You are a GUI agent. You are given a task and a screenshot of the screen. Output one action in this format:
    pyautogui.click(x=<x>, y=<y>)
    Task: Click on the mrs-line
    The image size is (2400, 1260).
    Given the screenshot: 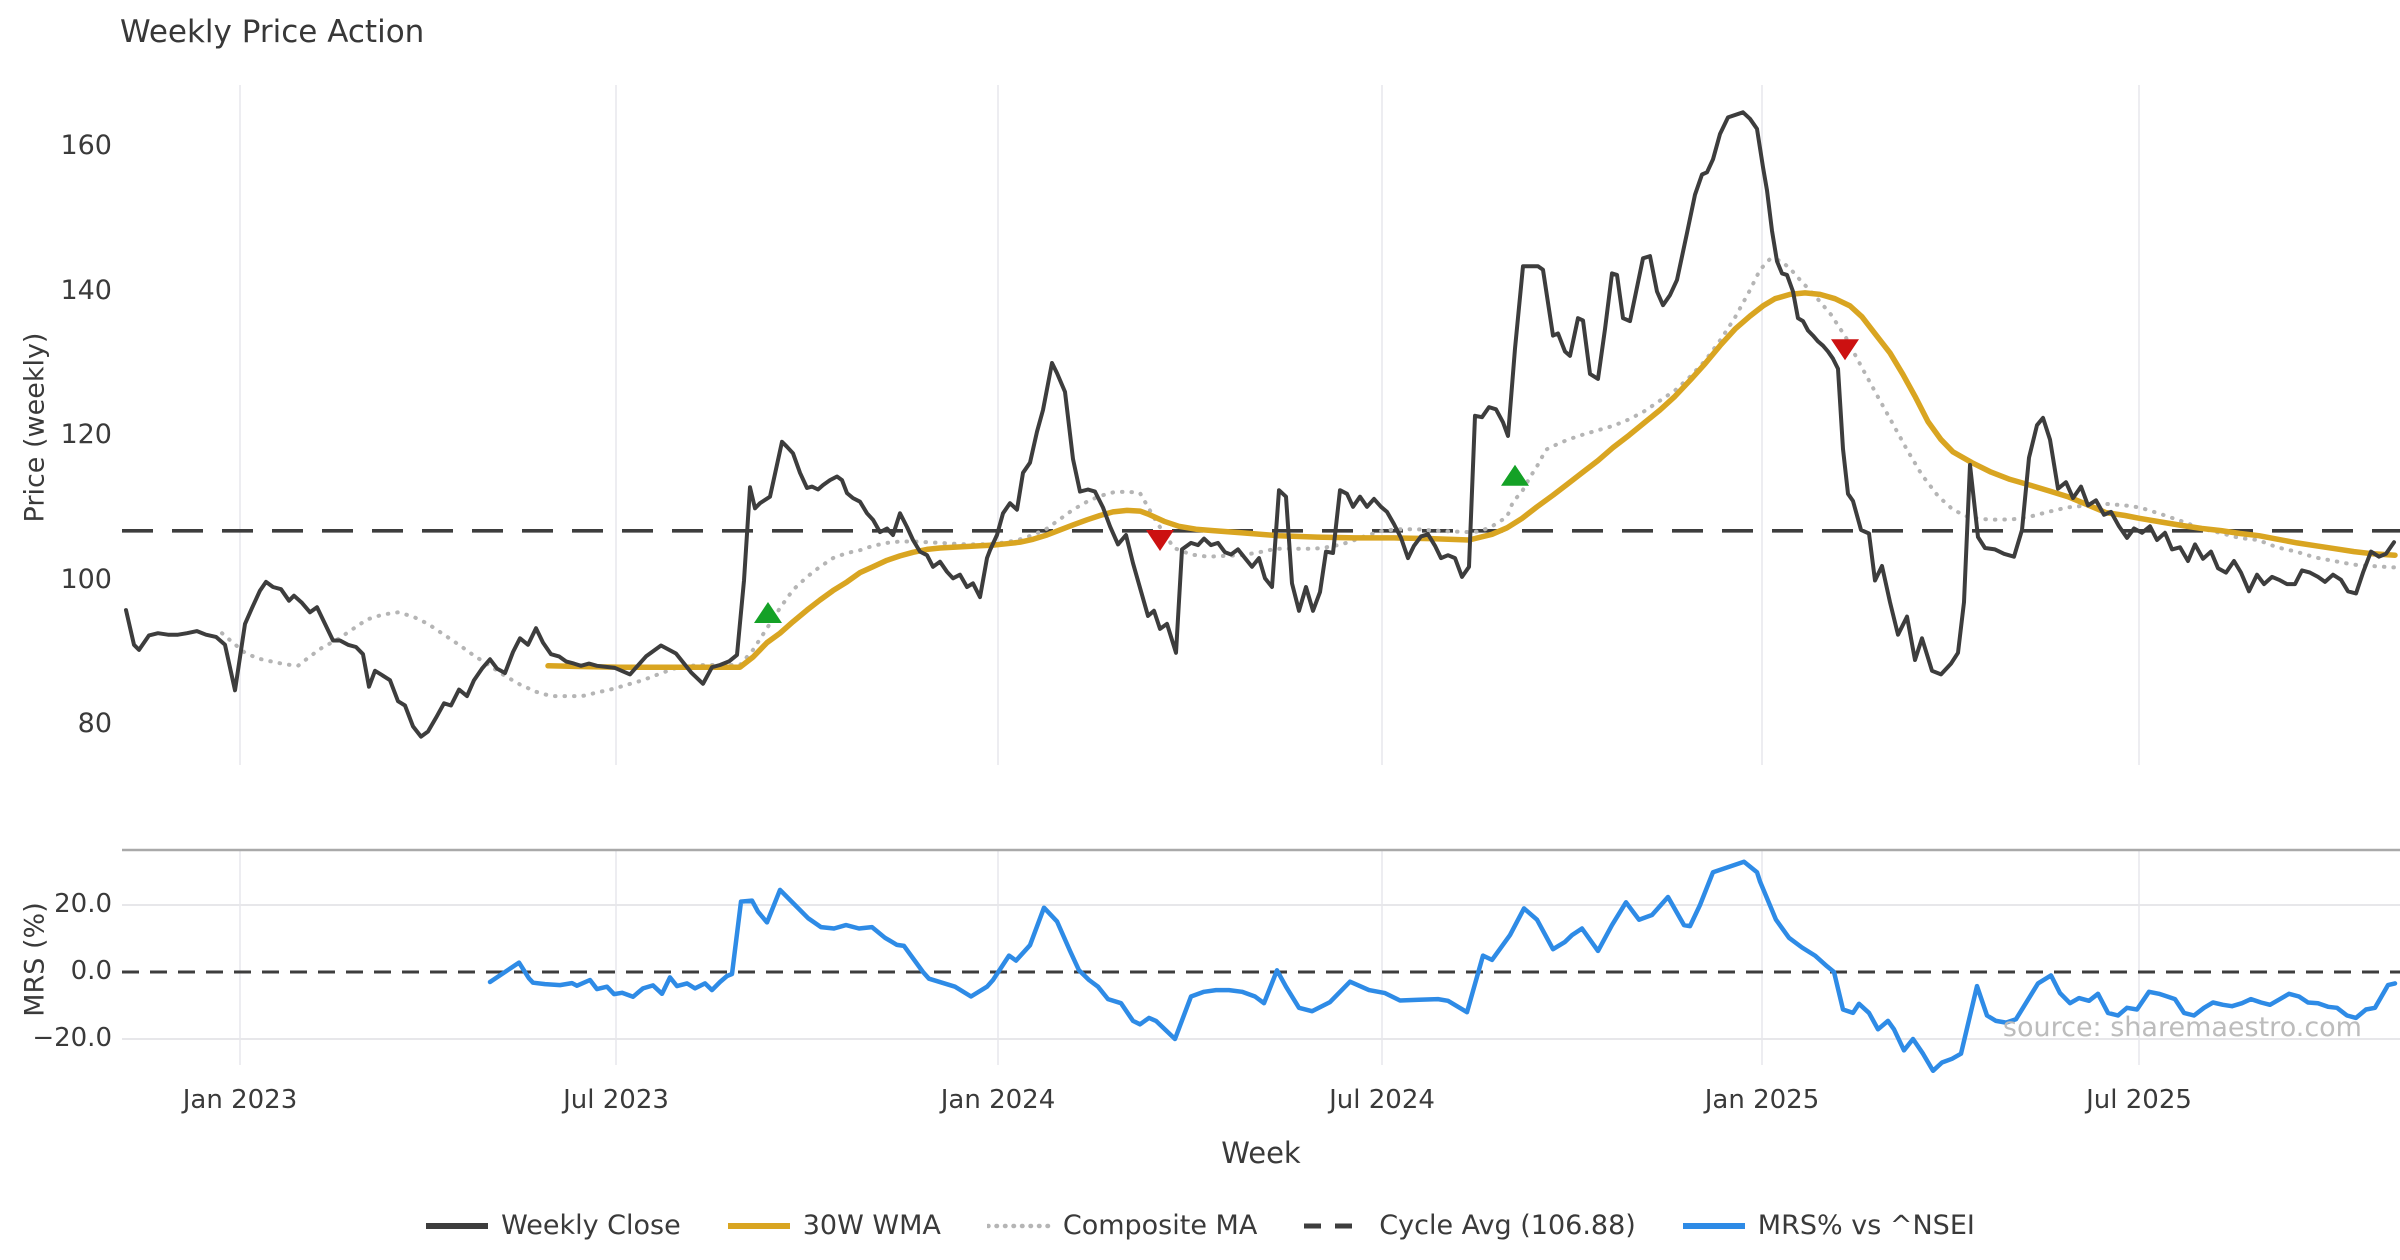 What is the action you would take?
    pyautogui.click(x=1442, y=966)
    